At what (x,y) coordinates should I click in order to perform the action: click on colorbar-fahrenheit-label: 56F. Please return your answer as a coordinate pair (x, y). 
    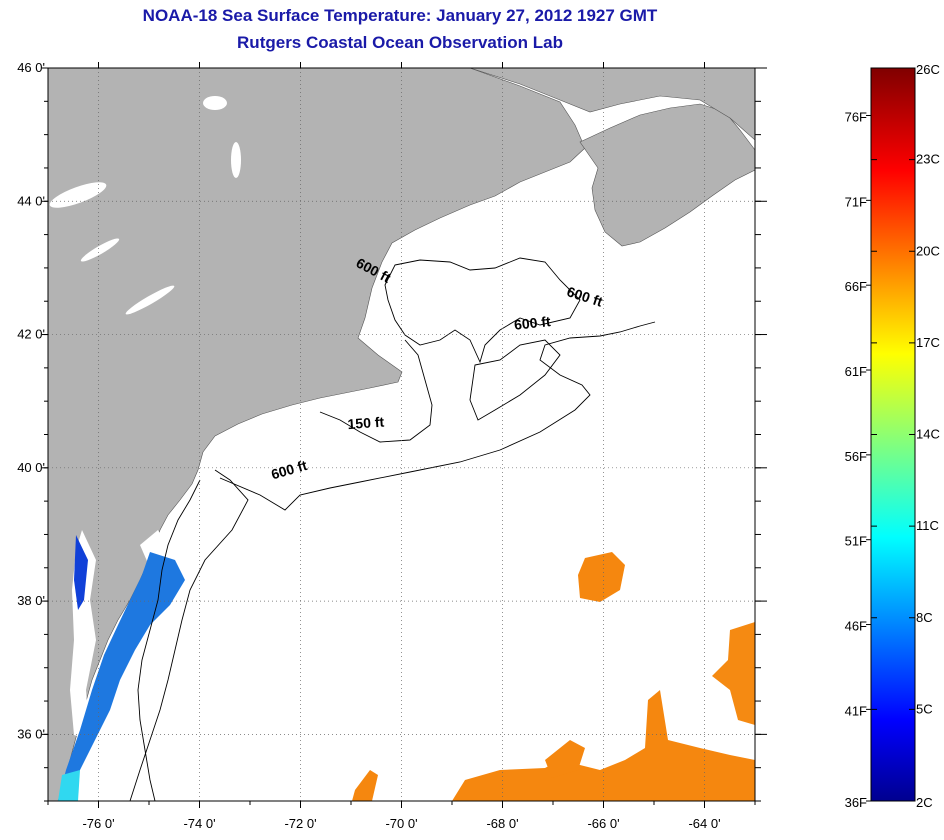
    Looking at the image, I should click on (856, 456).